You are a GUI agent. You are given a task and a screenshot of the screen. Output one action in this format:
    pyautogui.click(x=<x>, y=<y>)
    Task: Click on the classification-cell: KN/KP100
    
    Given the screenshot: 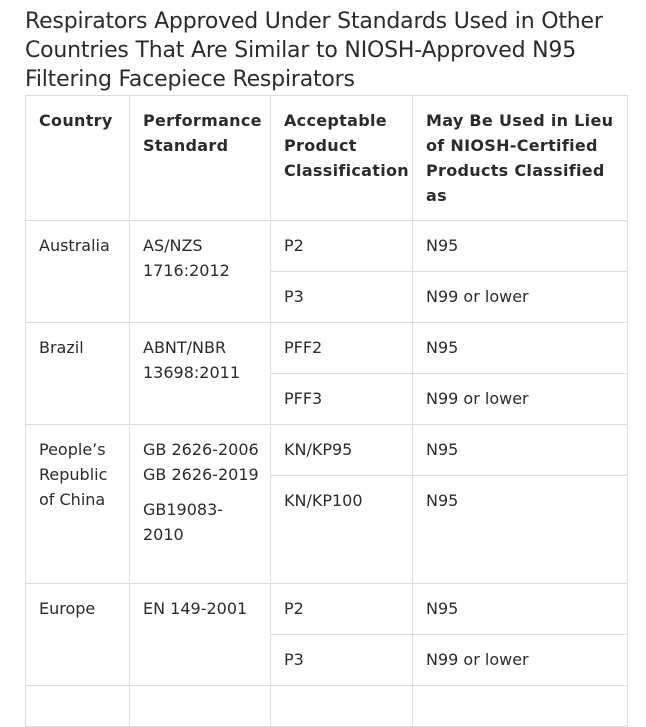 What is the action you would take?
    pyautogui.click(x=341, y=529)
    